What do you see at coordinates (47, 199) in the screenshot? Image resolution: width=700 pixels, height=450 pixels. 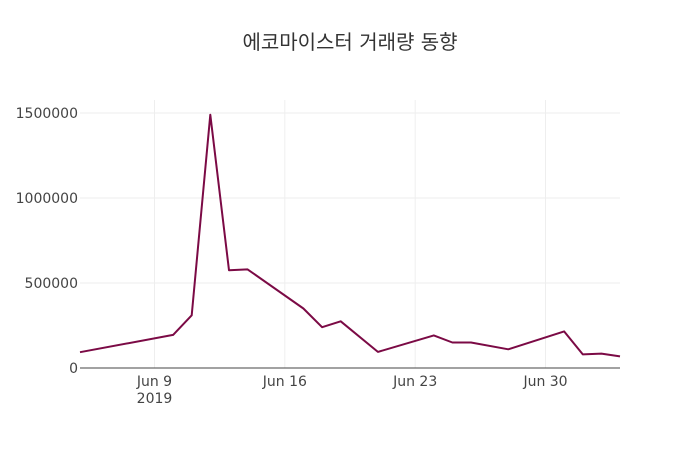 I see `y-tick-label: 1000000` at bounding box center [47, 199].